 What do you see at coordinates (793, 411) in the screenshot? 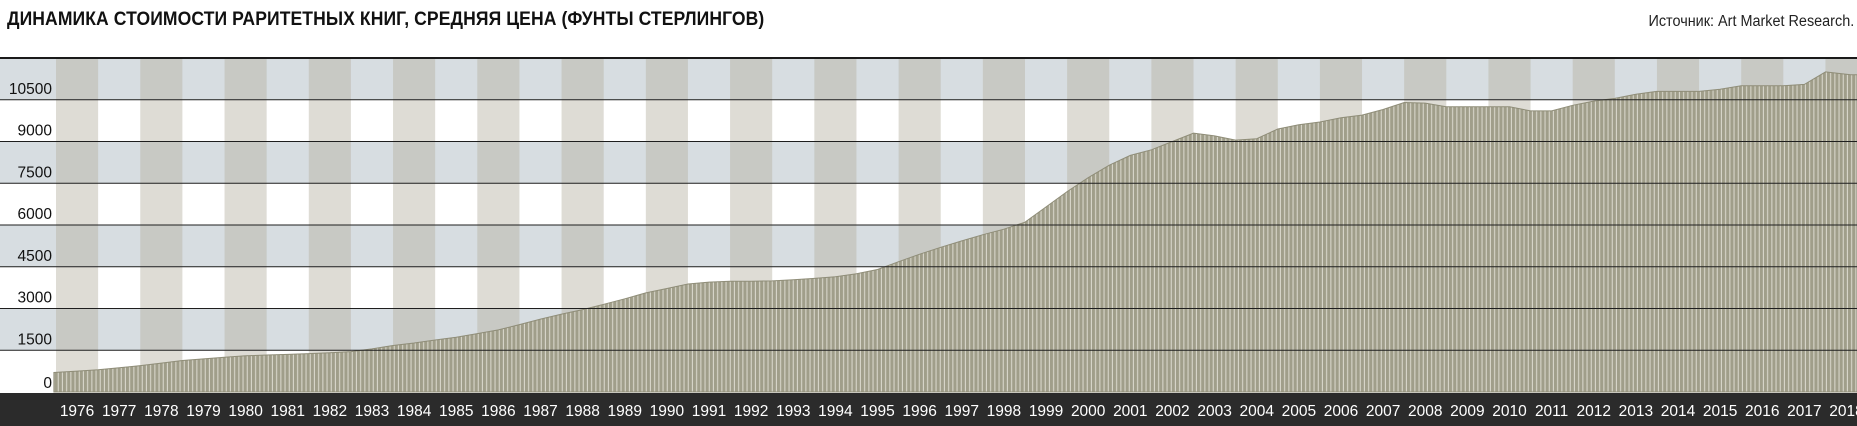
I see `x-tick-label: 1993` at bounding box center [793, 411].